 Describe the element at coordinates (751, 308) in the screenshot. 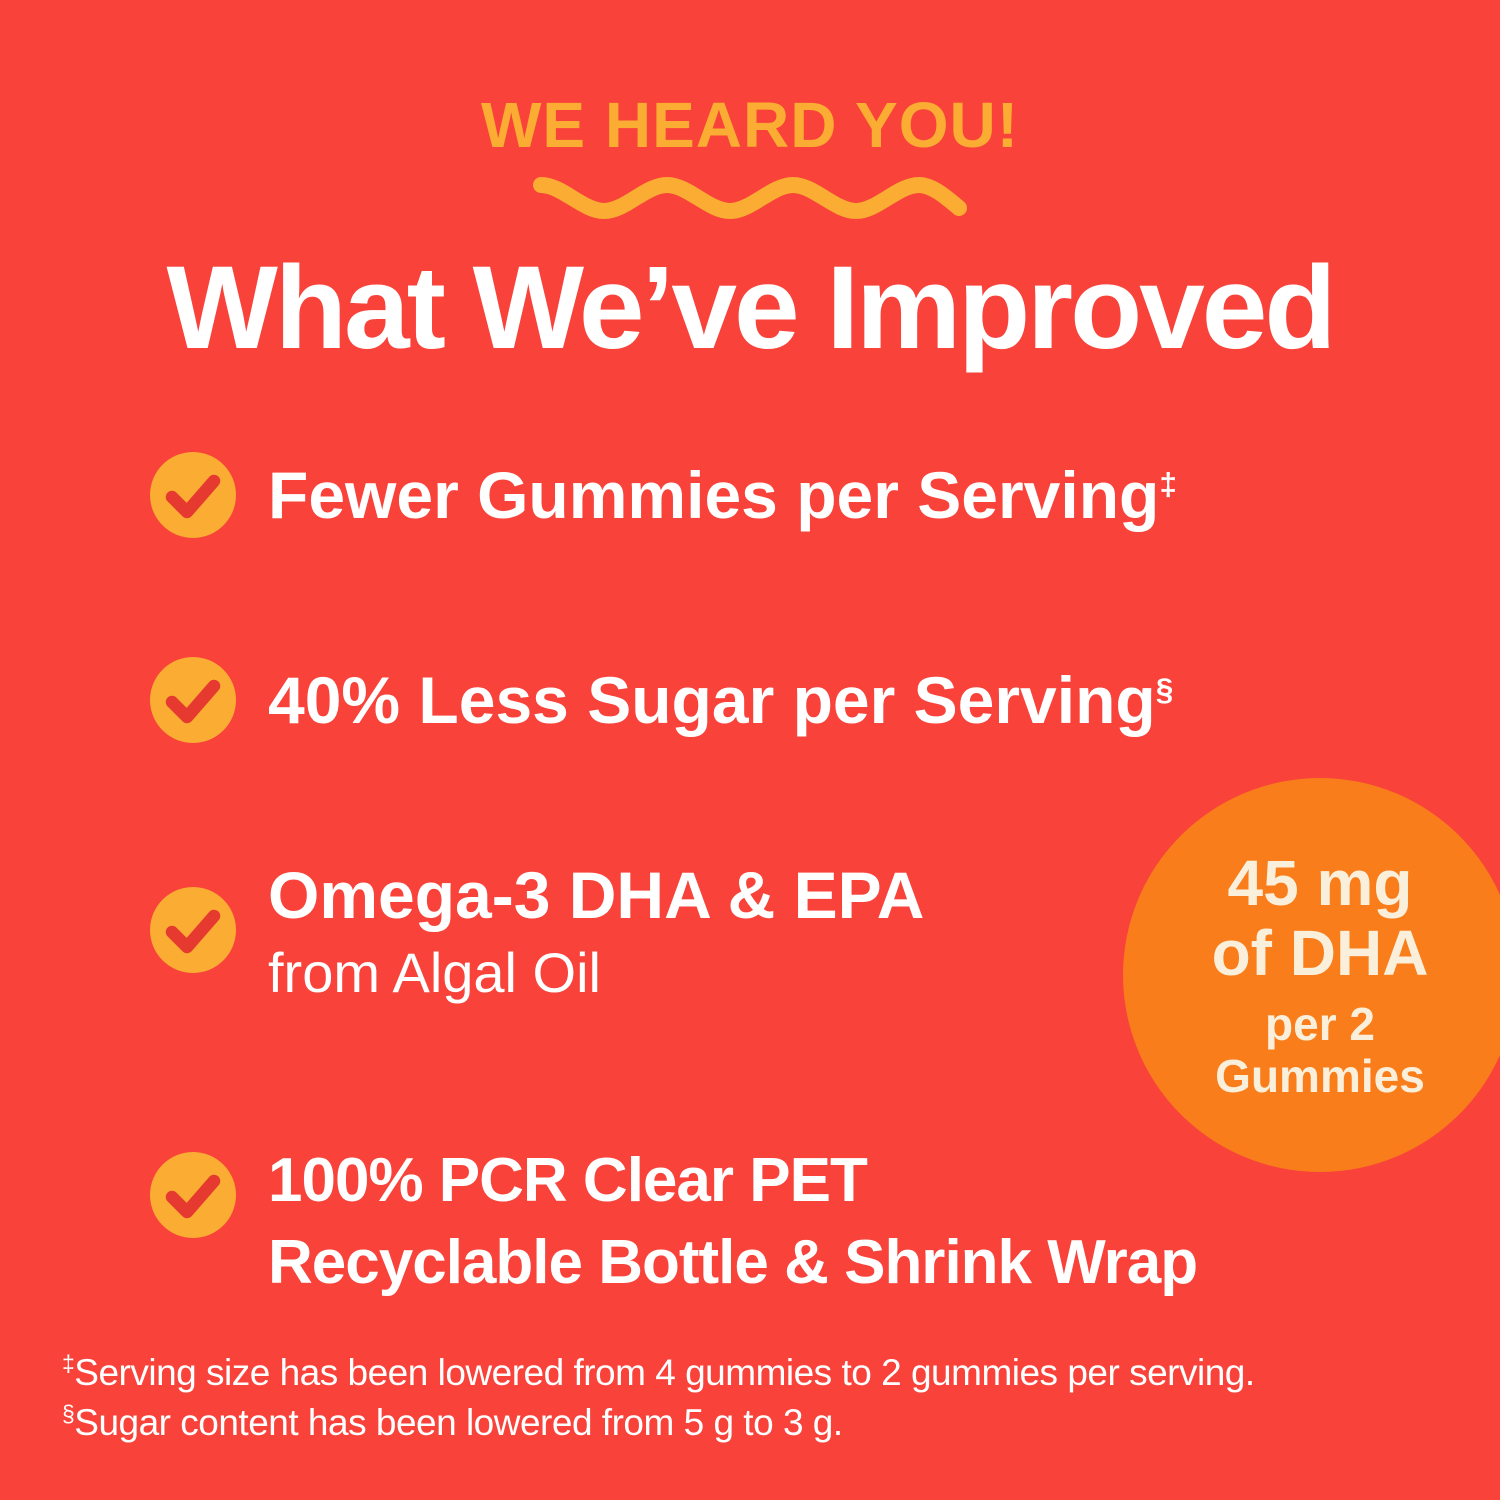

I see `page-title: What We’ve Improved` at that location.